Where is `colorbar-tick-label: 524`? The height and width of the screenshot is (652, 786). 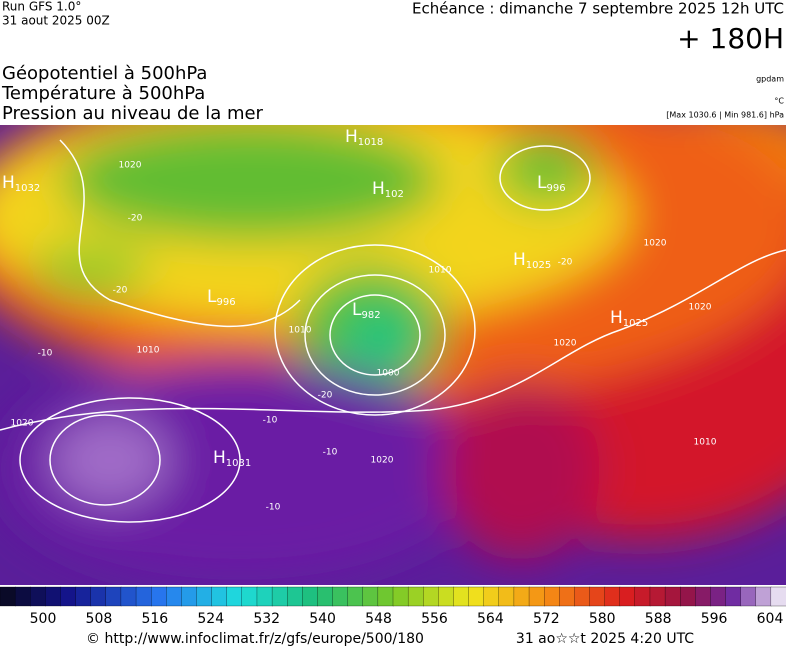 colorbar-tick-label: 524 is located at coordinates (210, 619).